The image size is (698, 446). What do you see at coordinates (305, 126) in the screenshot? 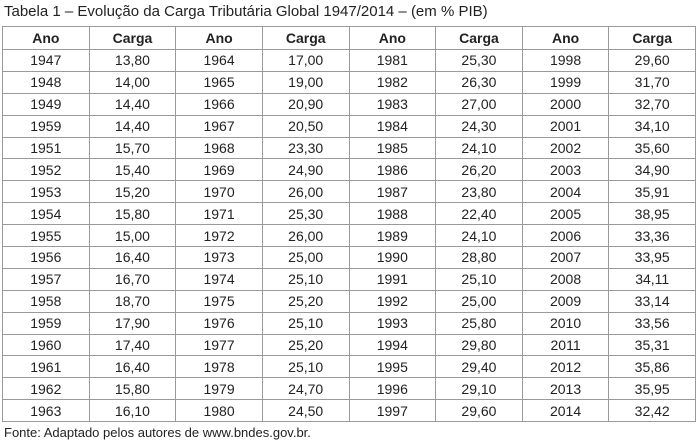
I see `carga-cell: 20,50` at bounding box center [305, 126].